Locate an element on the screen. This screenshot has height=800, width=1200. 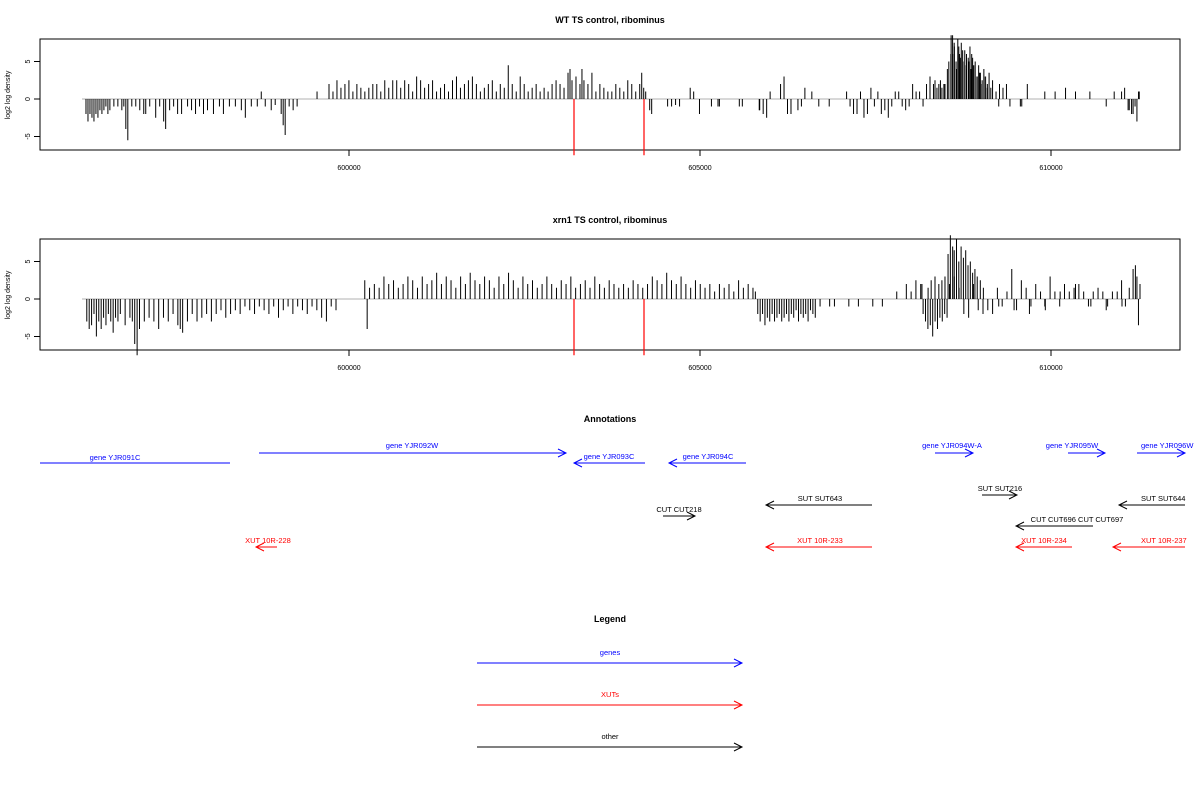
legend-title: Legend is located at coordinates (610, 619).